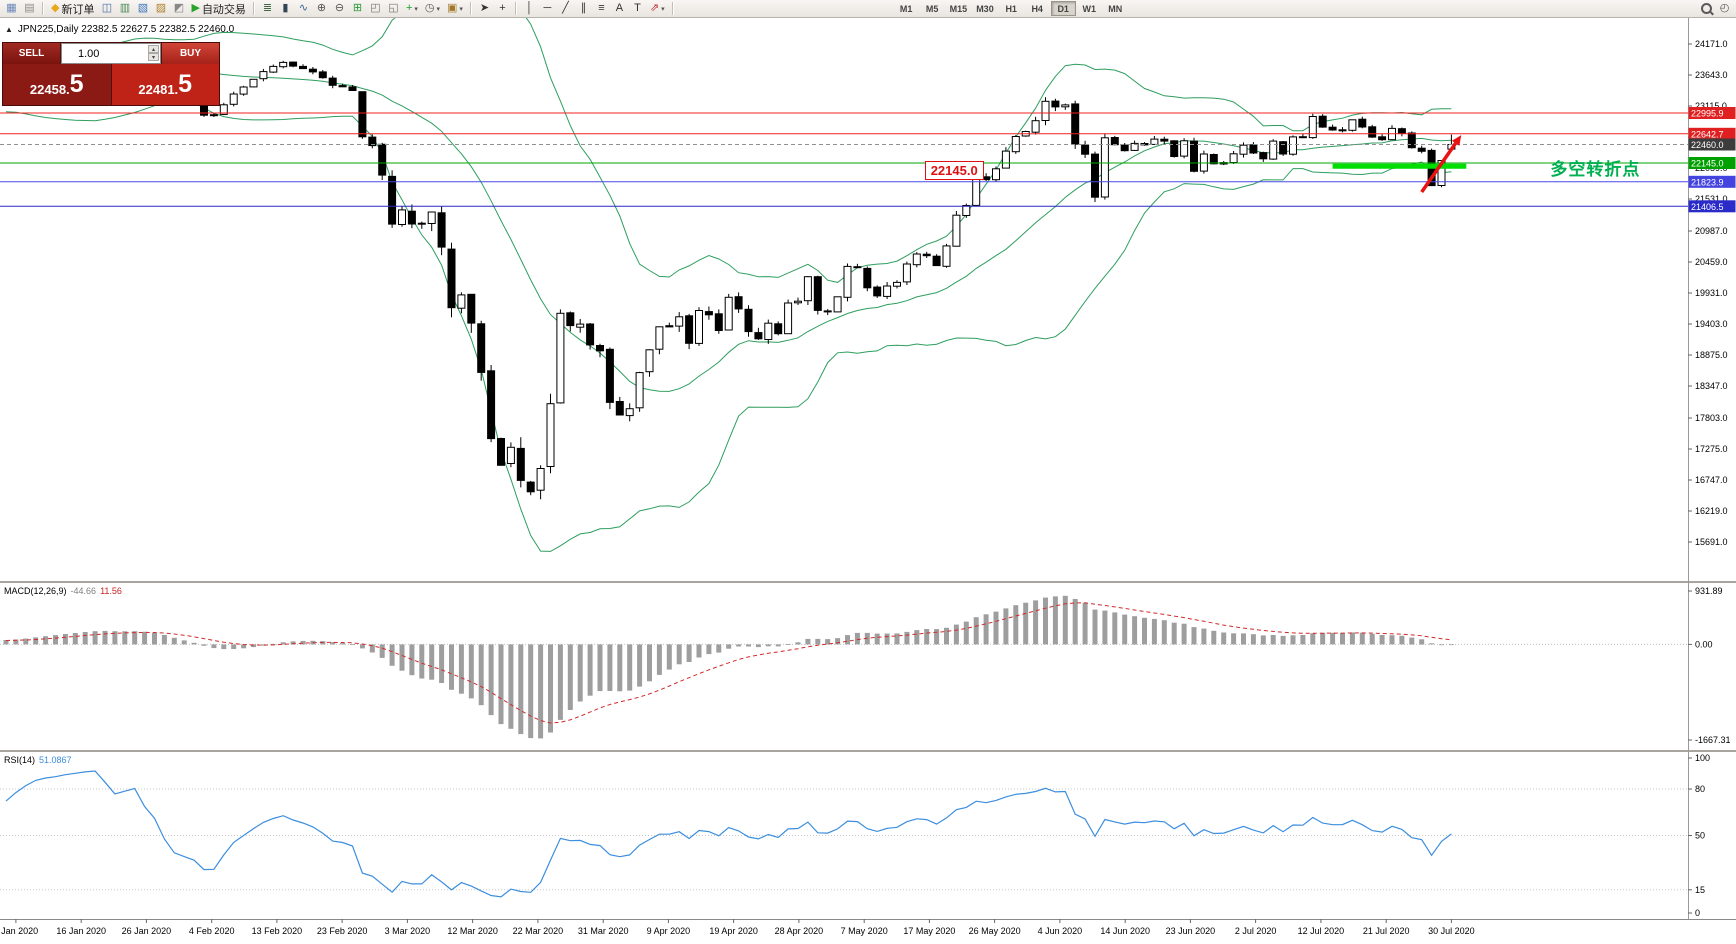 The width and height of the screenshot is (1736, 944). What do you see at coordinates (484, 9) in the screenshot?
I see `cursor-icon: ➤` at bounding box center [484, 9].